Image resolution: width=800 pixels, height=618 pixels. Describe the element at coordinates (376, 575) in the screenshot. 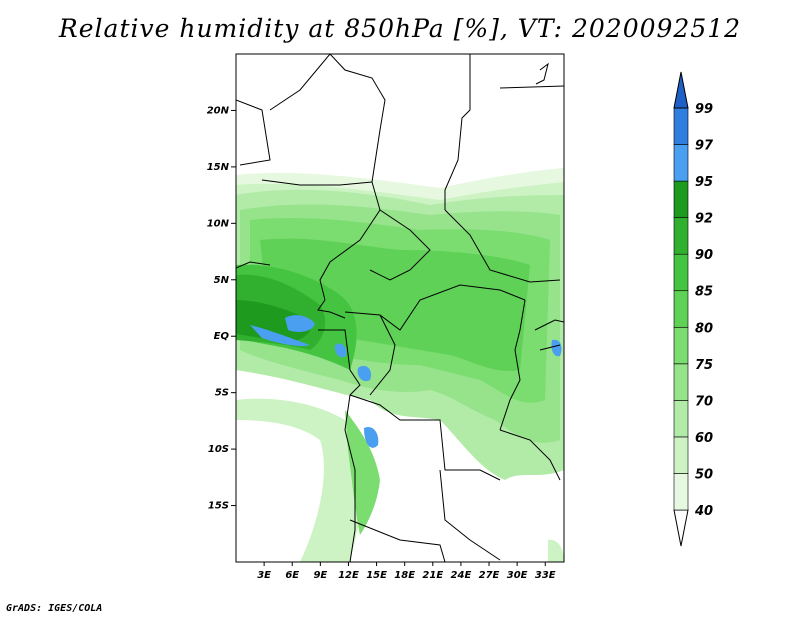

I see `lon-tick-label: 15E` at that location.